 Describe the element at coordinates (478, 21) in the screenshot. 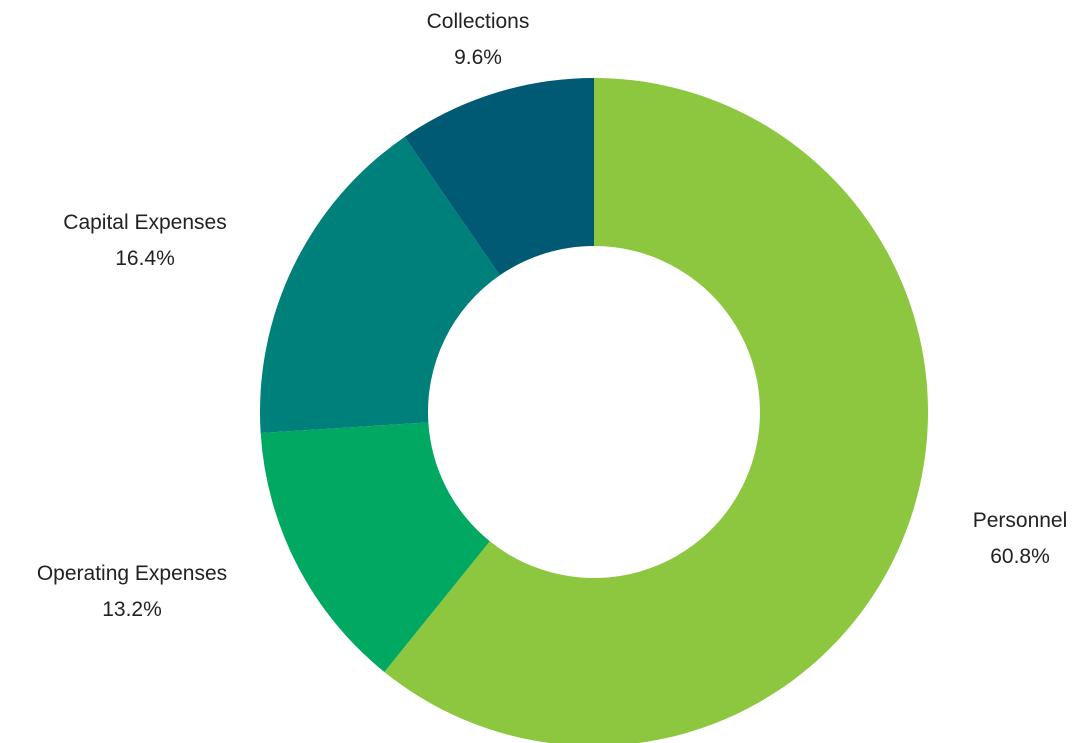

I see `slice-label-name: Collections` at that location.